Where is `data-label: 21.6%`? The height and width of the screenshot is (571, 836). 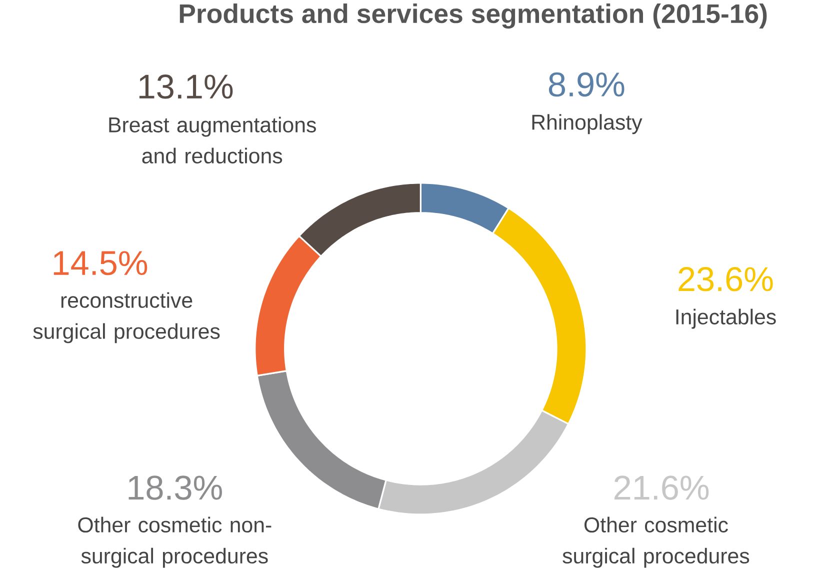
data-label: 21.6% is located at coordinates (661, 487).